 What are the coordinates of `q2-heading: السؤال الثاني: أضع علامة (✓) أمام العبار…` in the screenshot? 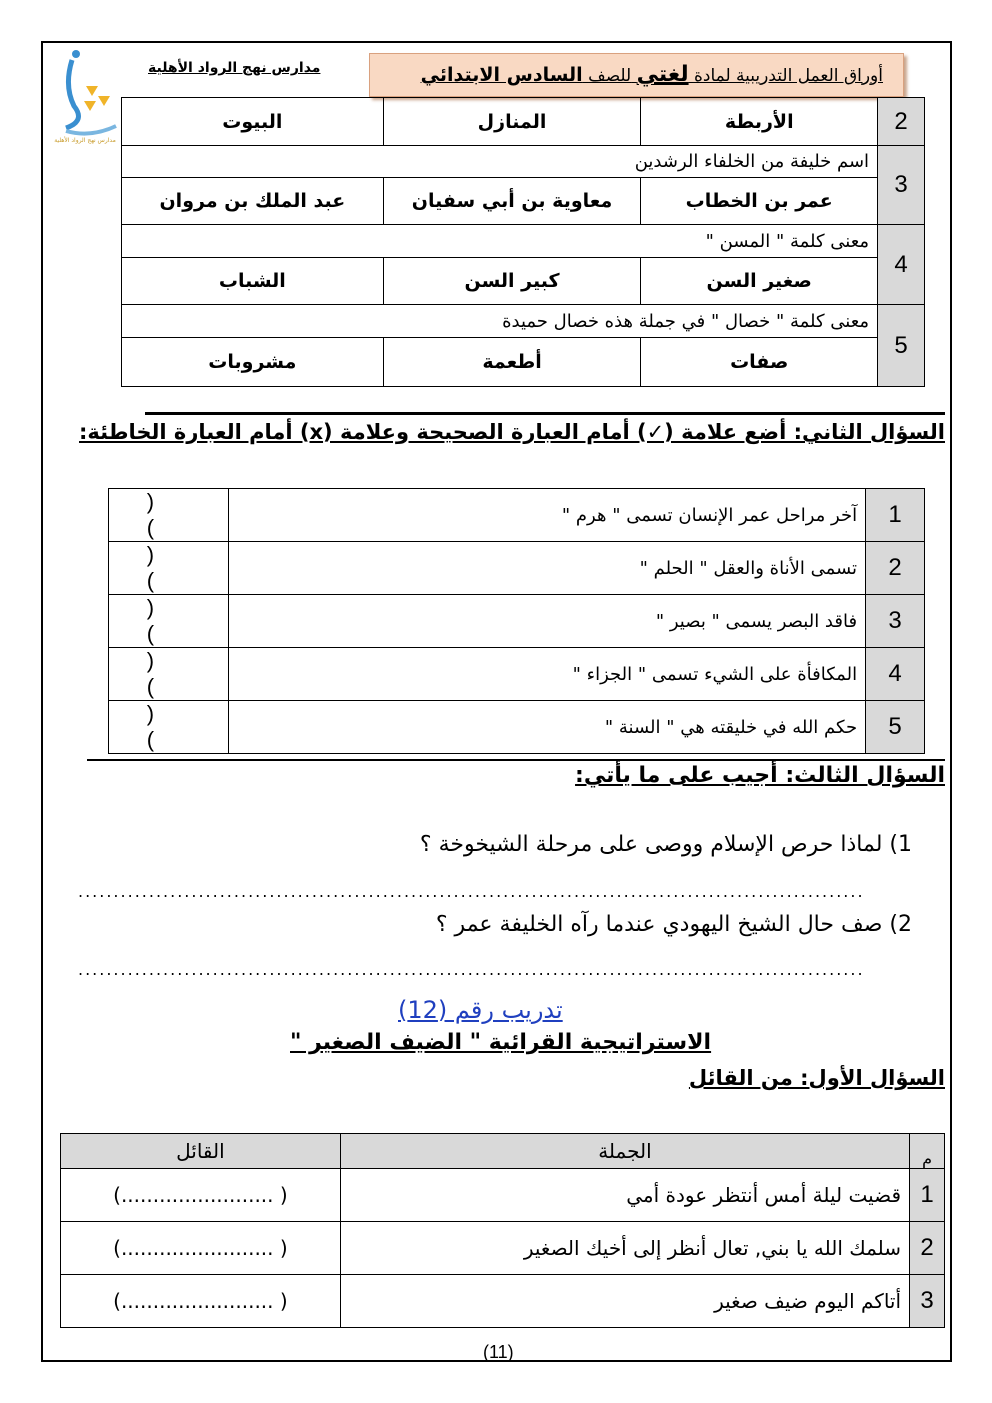 It's located at (512, 432).